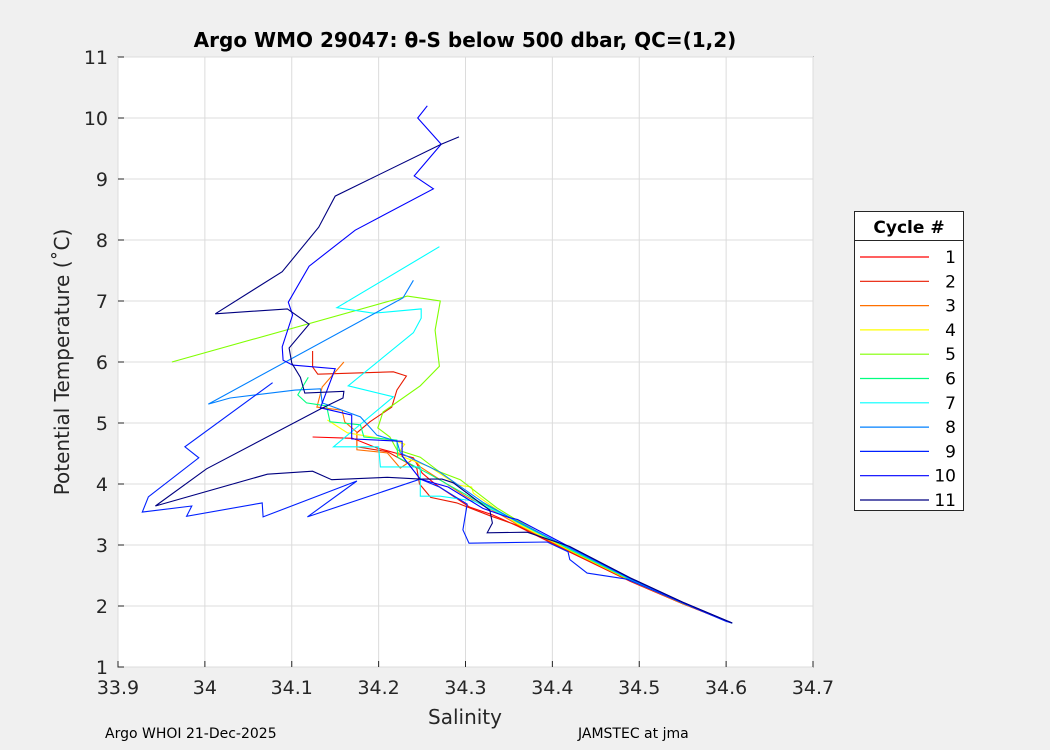 This screenshot has height=750, width=1050. Describe the element at coordinates (465, 717) in the screenshot. I see `x-axis-label: Salinity` at that location.